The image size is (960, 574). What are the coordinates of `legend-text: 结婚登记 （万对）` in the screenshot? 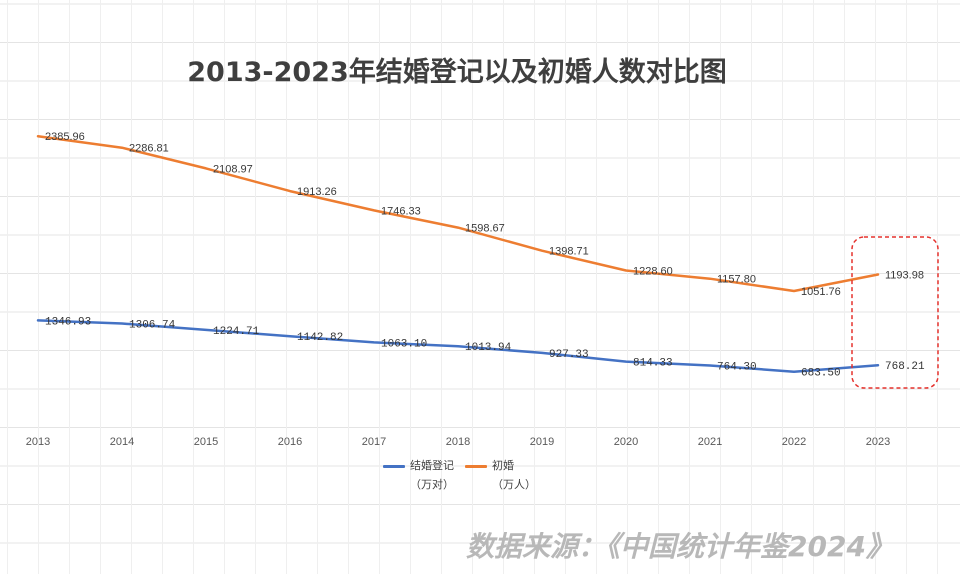 It's located at (432, 475).